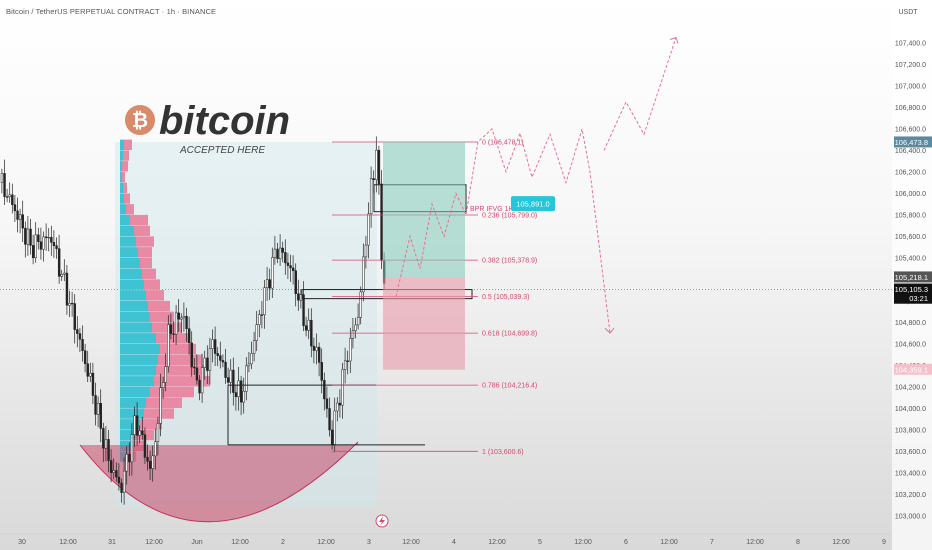  I want to click on price-tick: 106,200.0, so click(910, 172).